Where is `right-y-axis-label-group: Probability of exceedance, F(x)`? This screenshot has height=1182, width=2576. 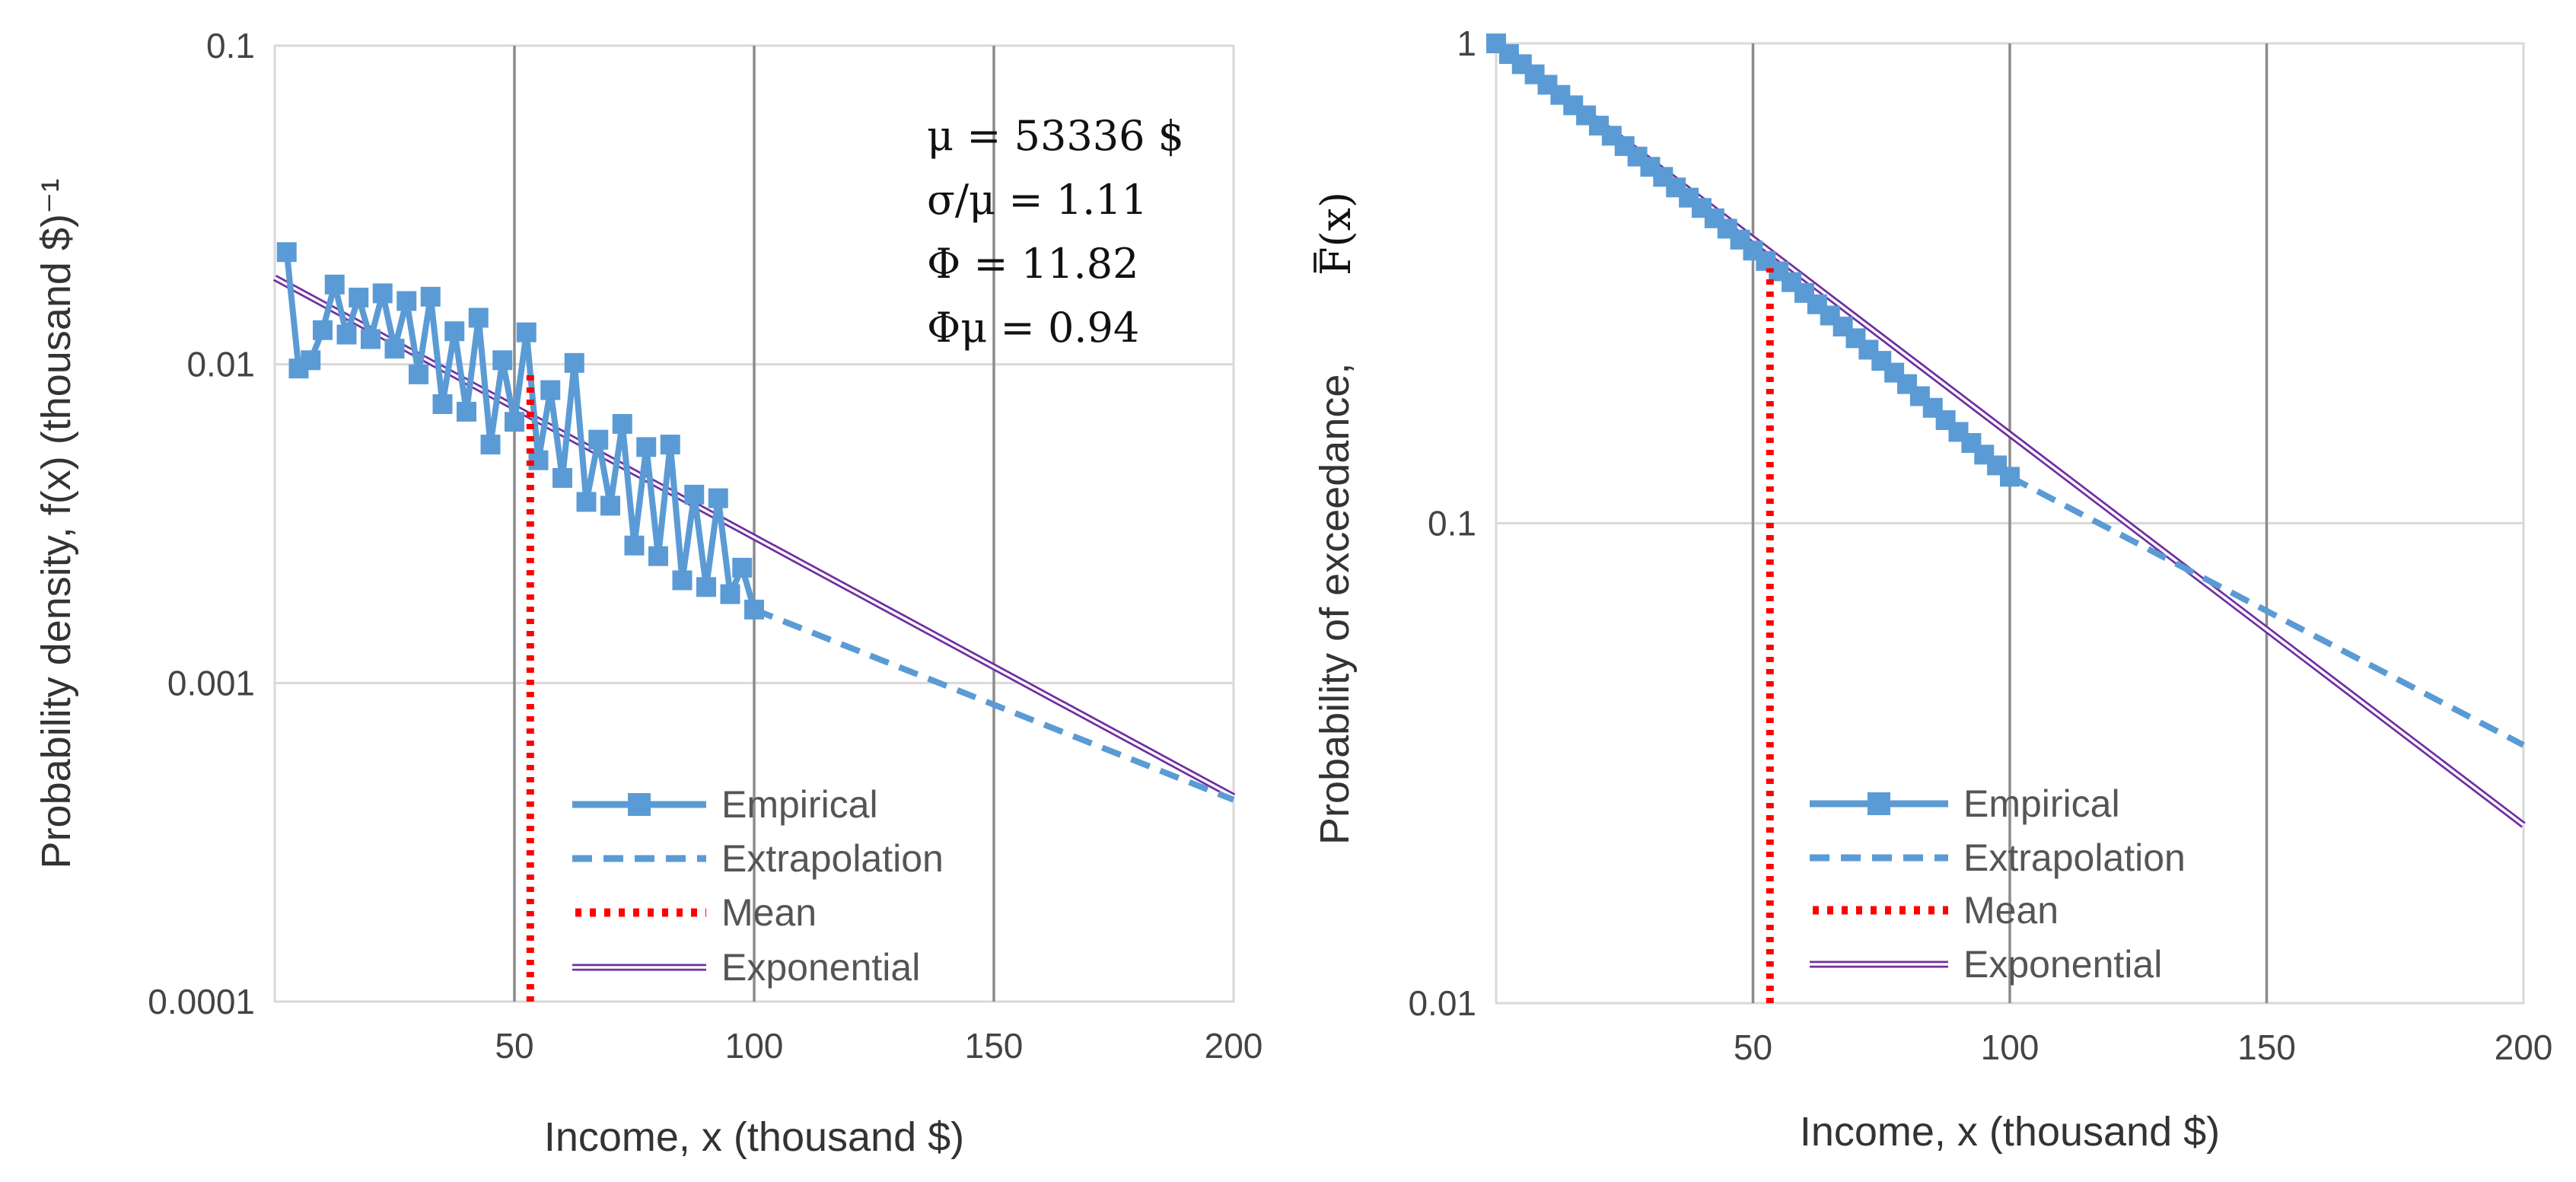
right-y-axis-label-group: Probability of exceedance, F(x) is located at coordinates (1336, 518).